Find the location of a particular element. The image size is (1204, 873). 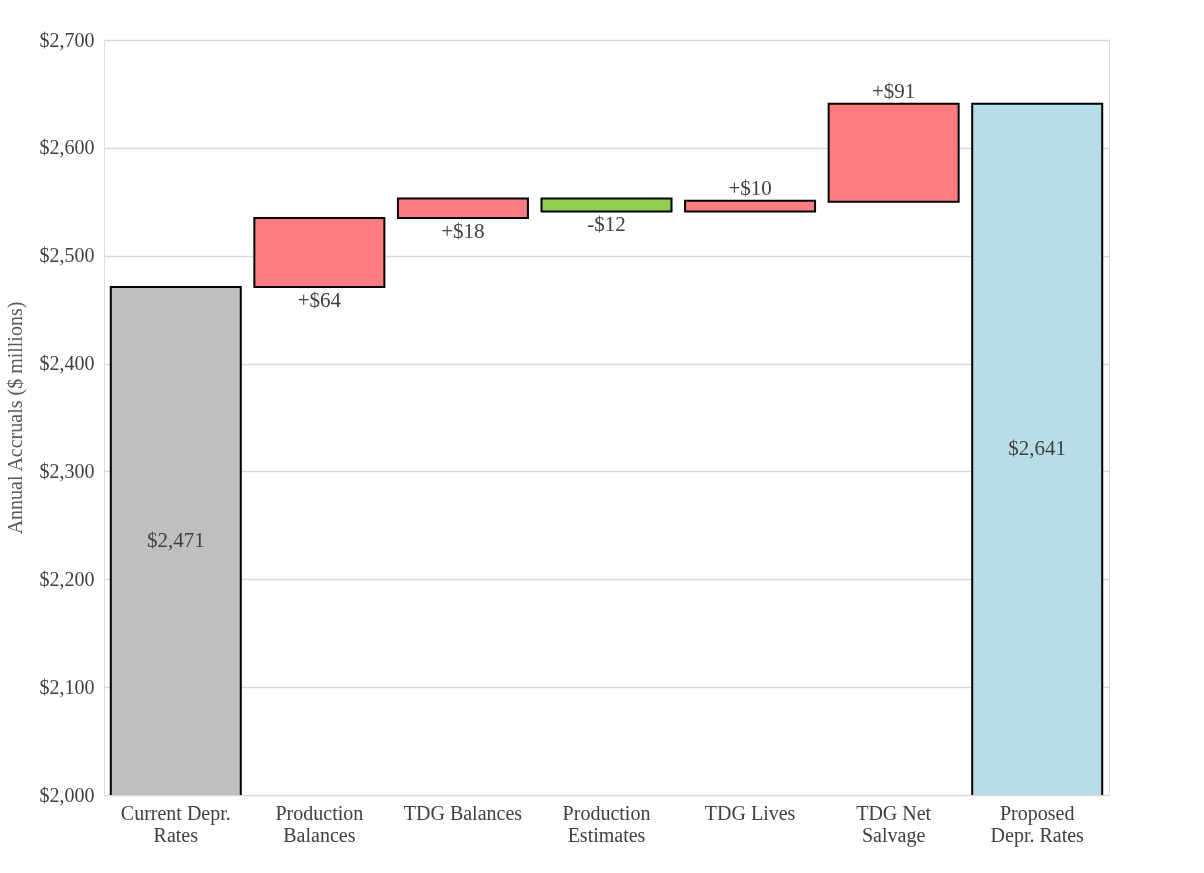

data-label: $2,641 is located at coordinates (1037, 448).